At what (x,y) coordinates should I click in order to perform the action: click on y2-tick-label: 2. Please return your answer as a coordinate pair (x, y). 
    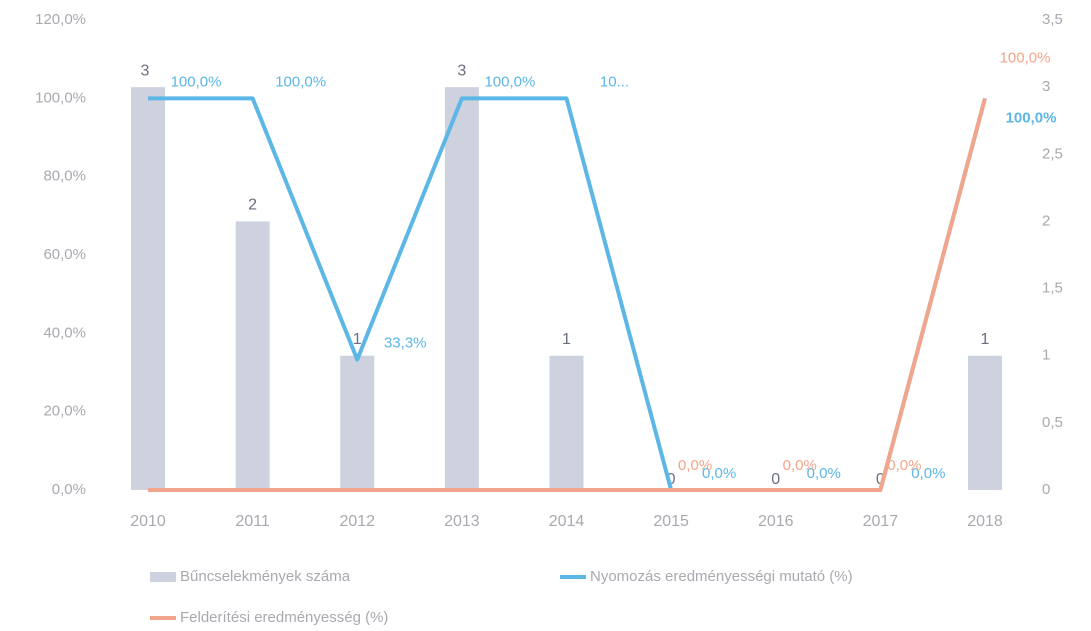
    Looking at the image, I should click on (1046, 220).